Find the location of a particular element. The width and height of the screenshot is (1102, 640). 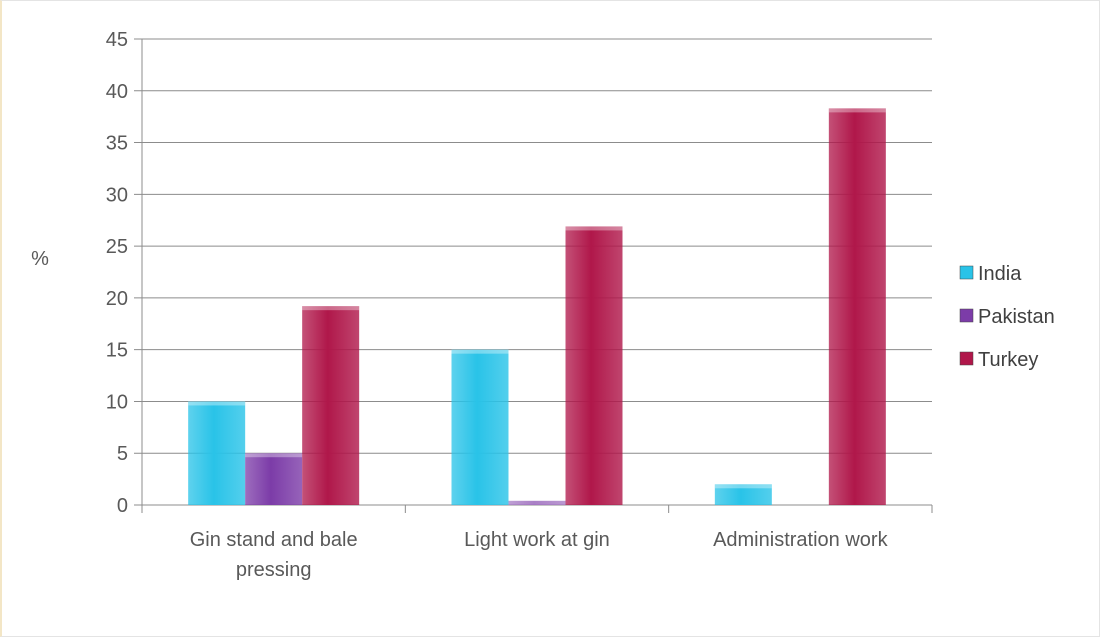

legend-label-pakistan: Pakistan is located at coordinates (1016, 317).